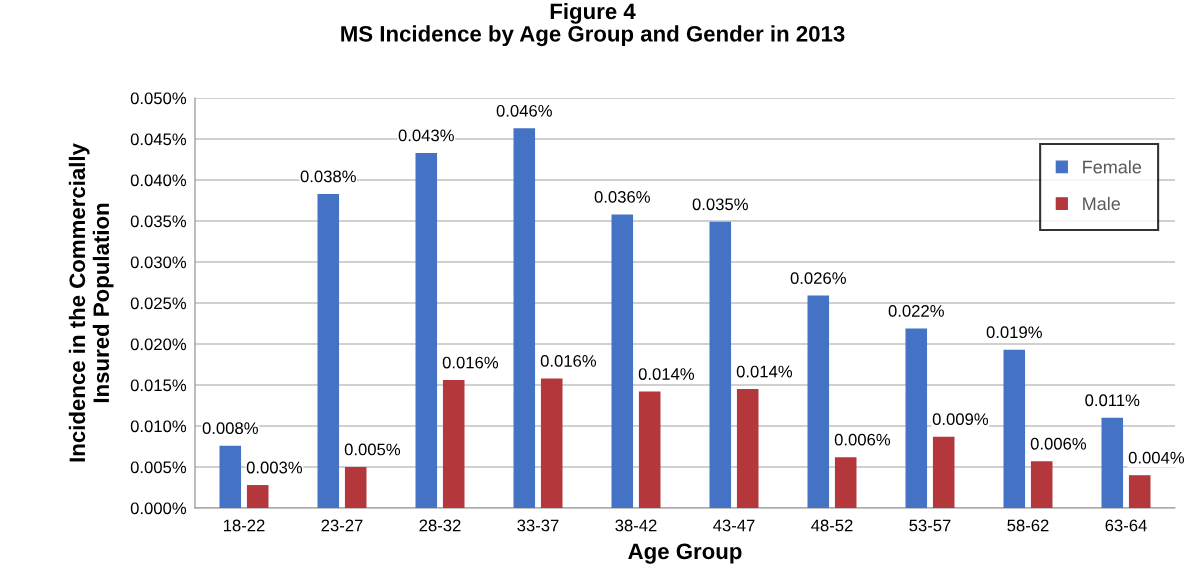 The height and width of the screenshot is (578, 1185). What do you see at coordinates (960, 419) in the screenshot?
I see `data-label: 0.009%` at bounding box center [960, 419].